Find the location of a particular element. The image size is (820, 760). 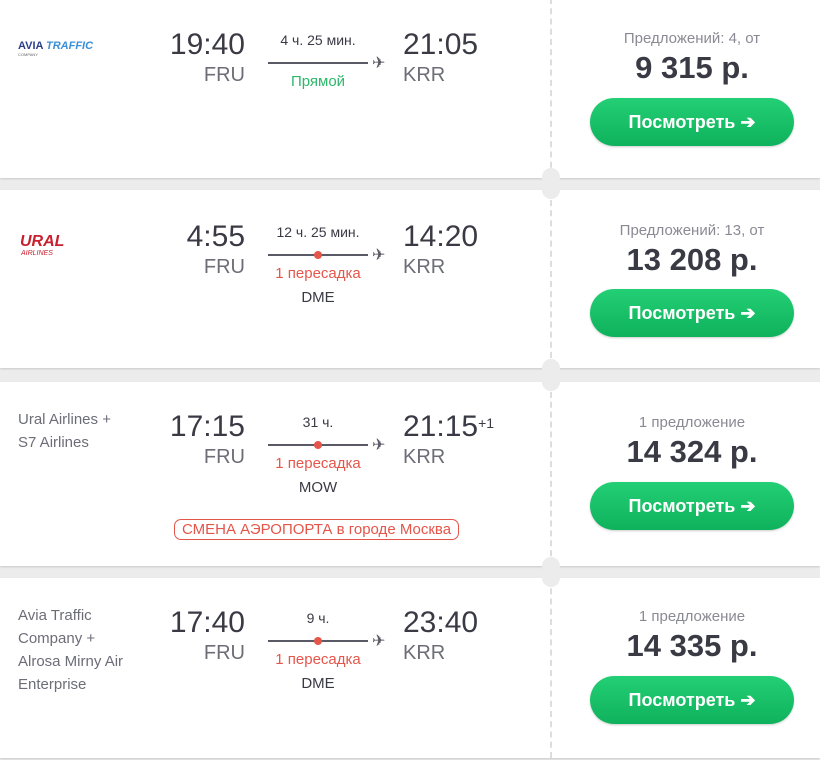

duration: 9 ч. is located at coordinates (318, 618).